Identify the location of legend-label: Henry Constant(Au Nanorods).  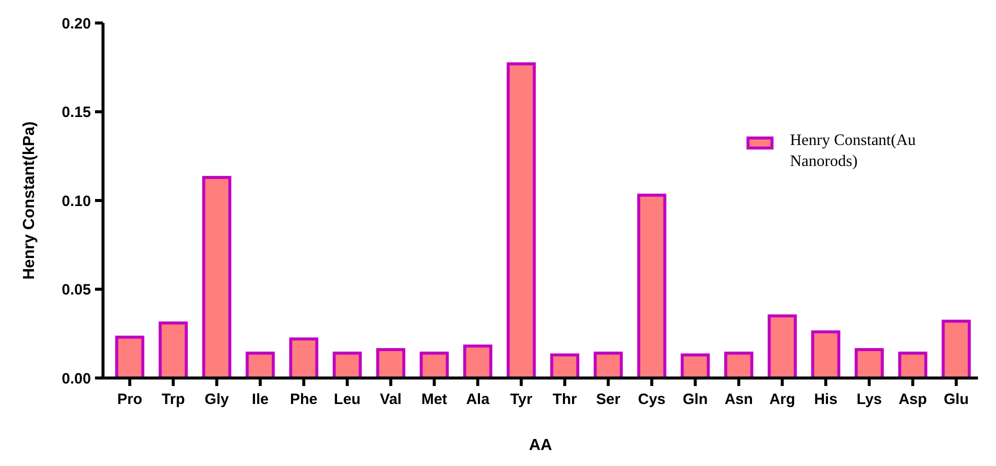
(853, 151).